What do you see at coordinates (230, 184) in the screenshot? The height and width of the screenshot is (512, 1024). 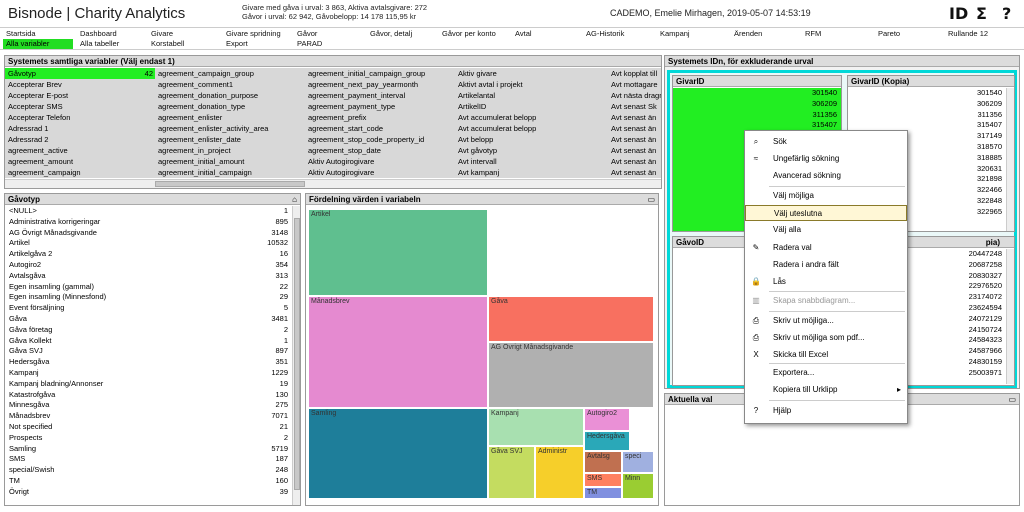 I see `variables-hscroll-thumb` at bounding box center [230, 184].